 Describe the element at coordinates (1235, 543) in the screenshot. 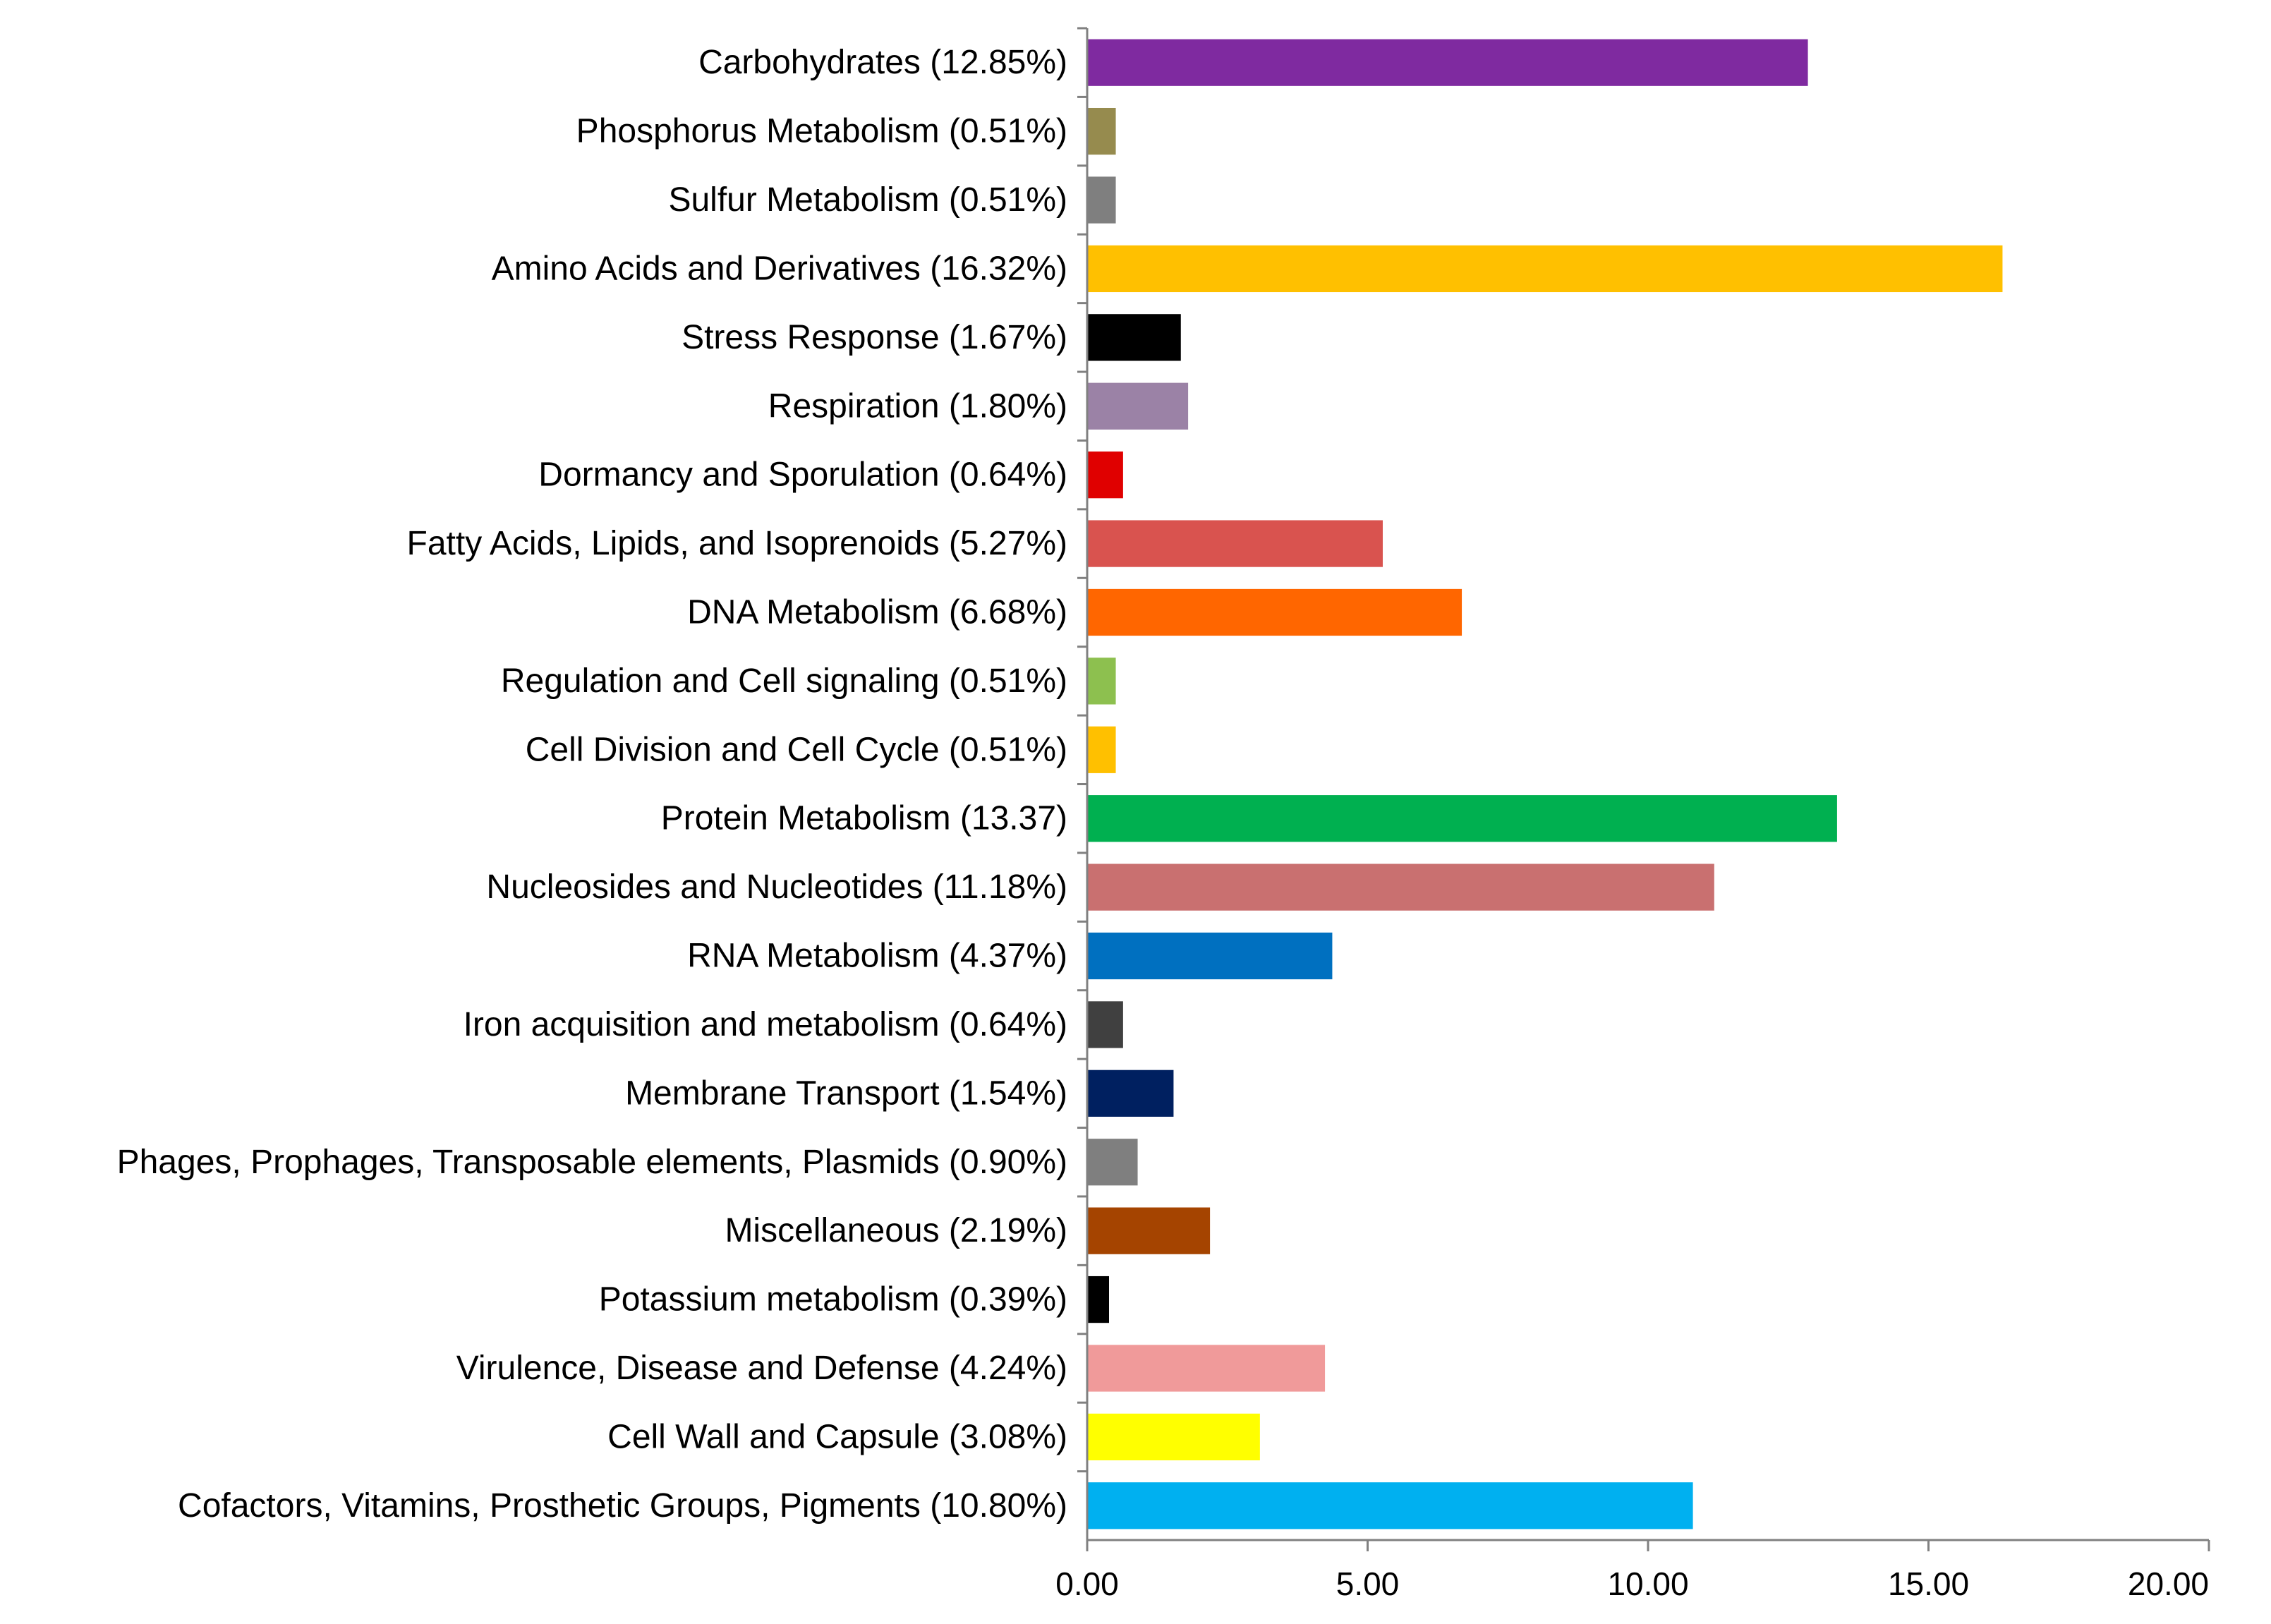

I see `bar-fatty-acids-lipids-and-isoprenoids` at that location.